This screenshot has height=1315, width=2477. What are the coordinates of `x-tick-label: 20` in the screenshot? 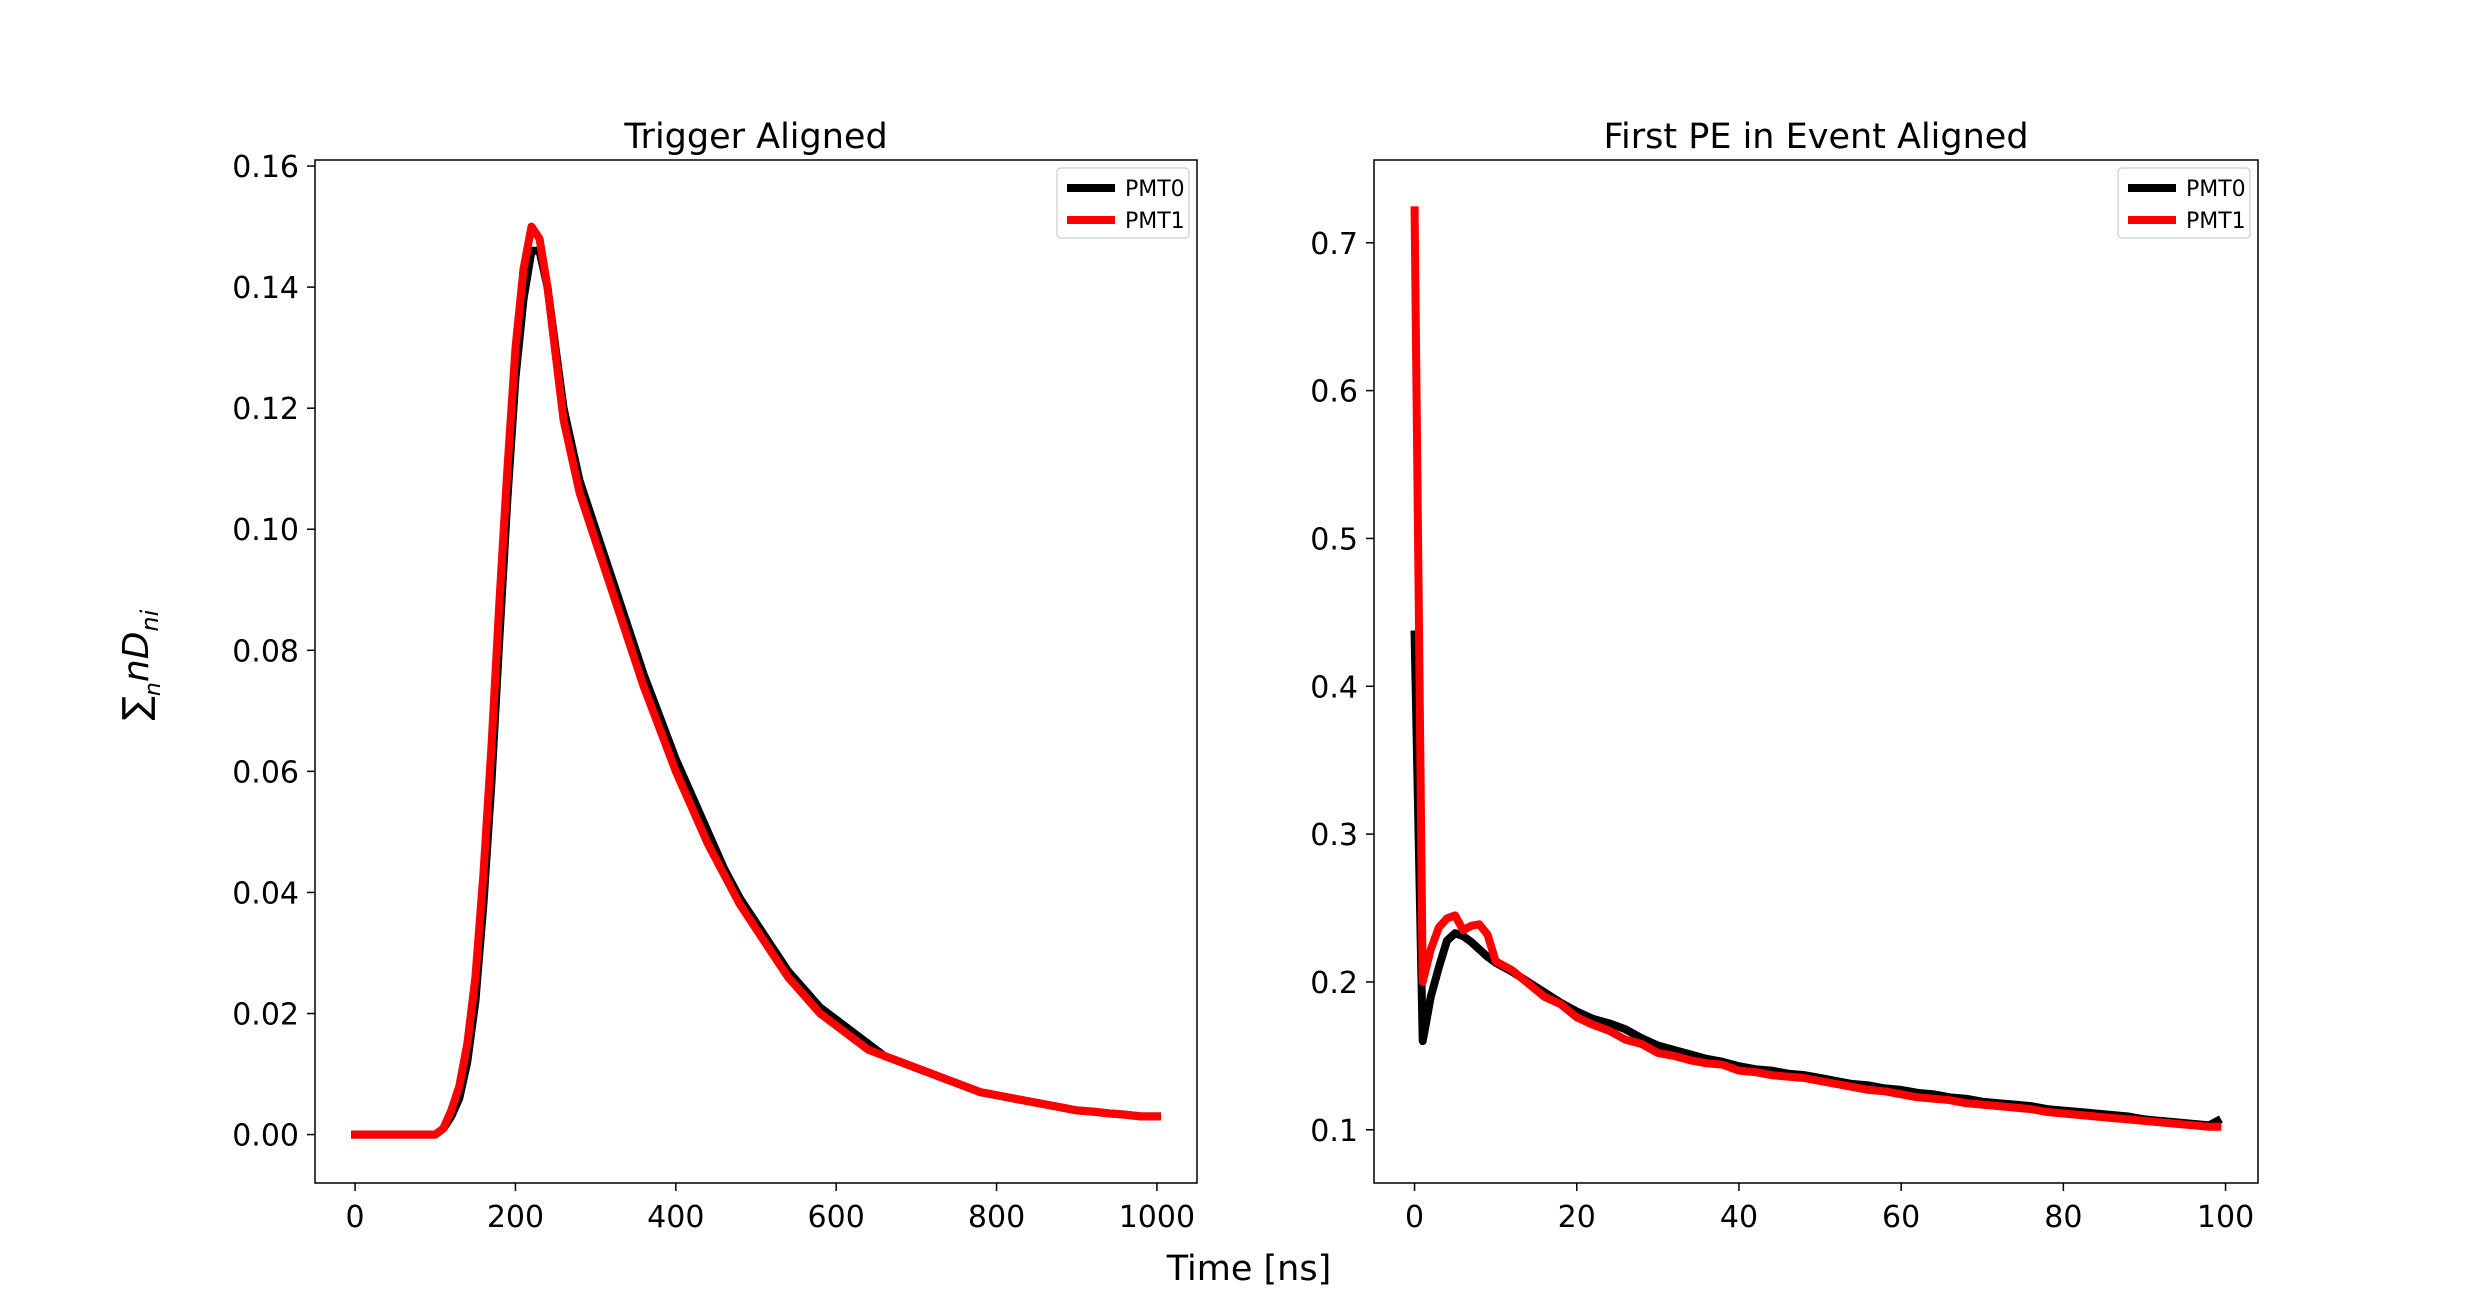 It's located at (1577, 1217).